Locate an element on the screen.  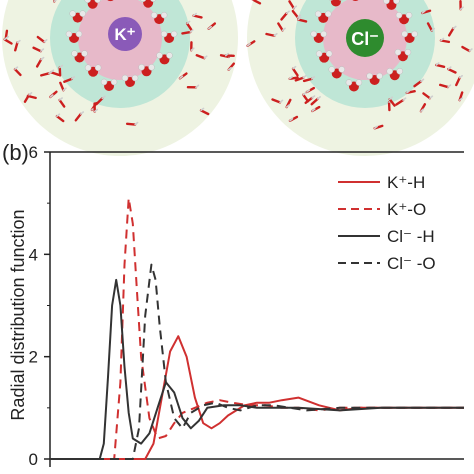
k-ion-label: K⁺ is located at coordinates (124, 34).